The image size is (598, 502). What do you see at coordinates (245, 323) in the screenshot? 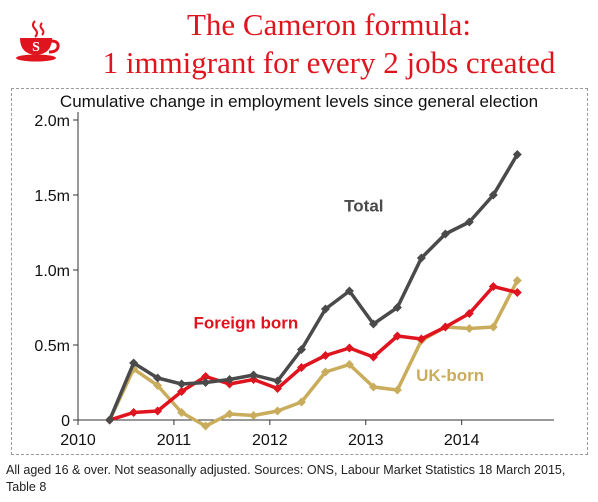
I see `series-label: Foreign born` at bounding box center [245, 323].